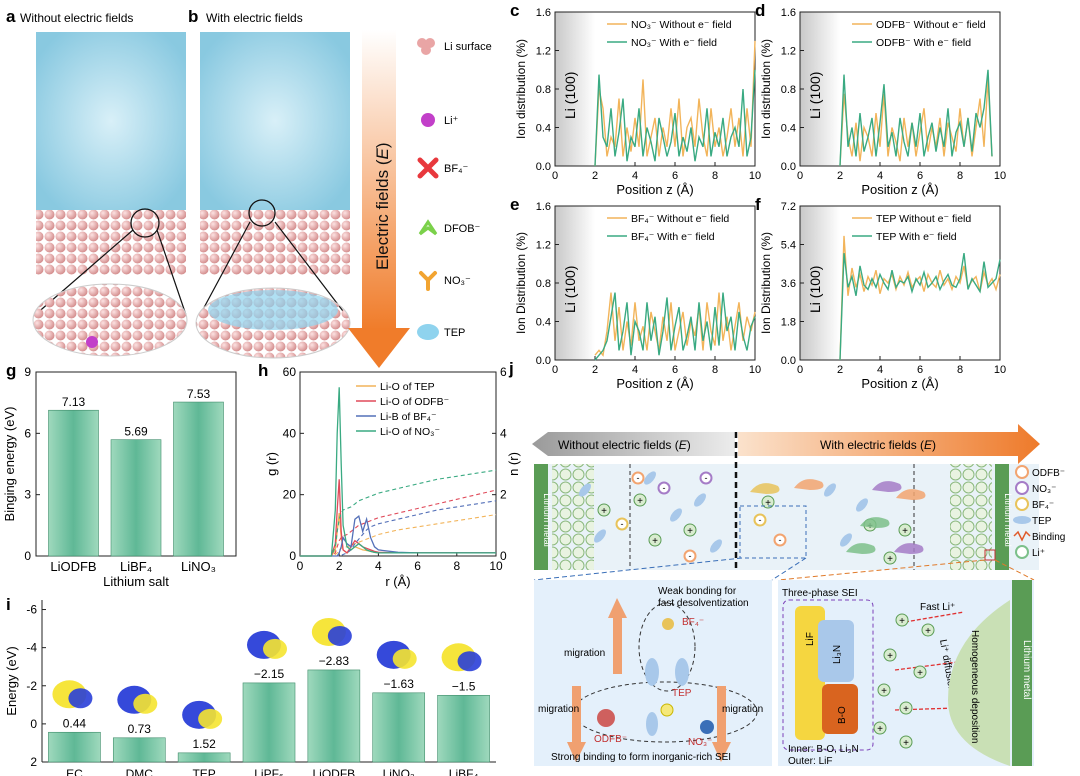 The height and width of the screenshot is (776, 1080). I want to click on li-region-label: Li (100), so click(570, 289).